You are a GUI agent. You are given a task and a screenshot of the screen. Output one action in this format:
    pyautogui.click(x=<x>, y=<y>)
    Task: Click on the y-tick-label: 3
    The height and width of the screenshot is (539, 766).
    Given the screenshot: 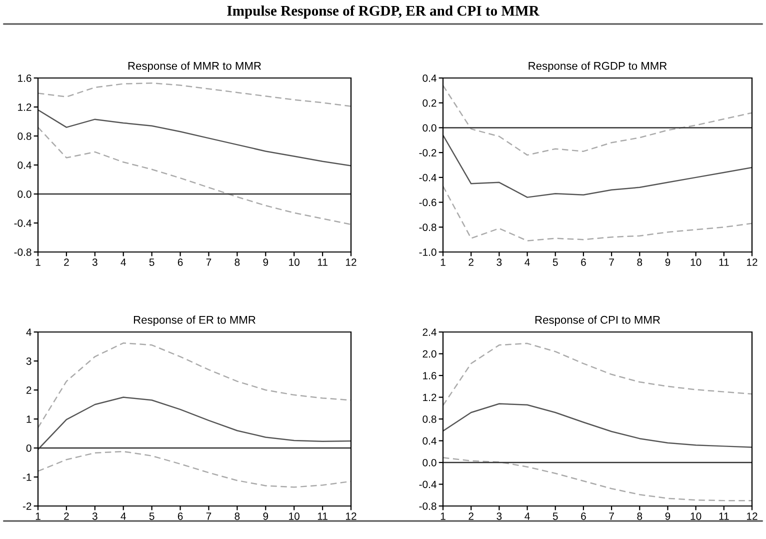 What is the action you would take?
    pyautogui.click(x=29, y=361)
    